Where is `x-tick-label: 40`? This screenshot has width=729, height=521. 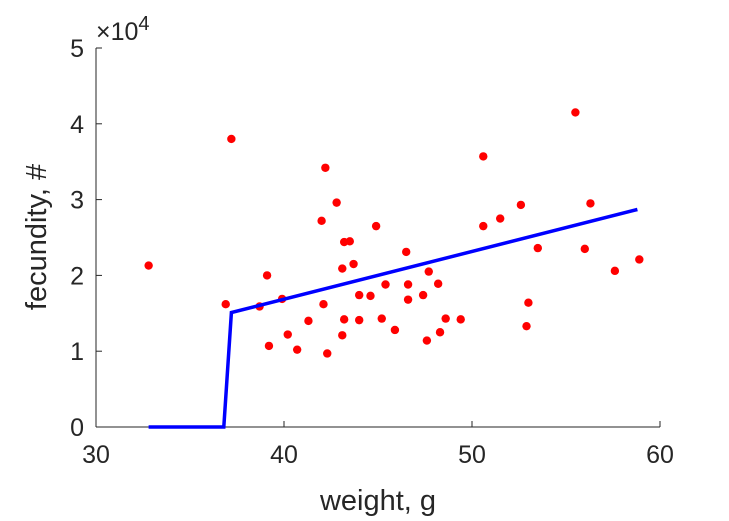
x-tick-label: 40 is located at coordinates (284, 455).